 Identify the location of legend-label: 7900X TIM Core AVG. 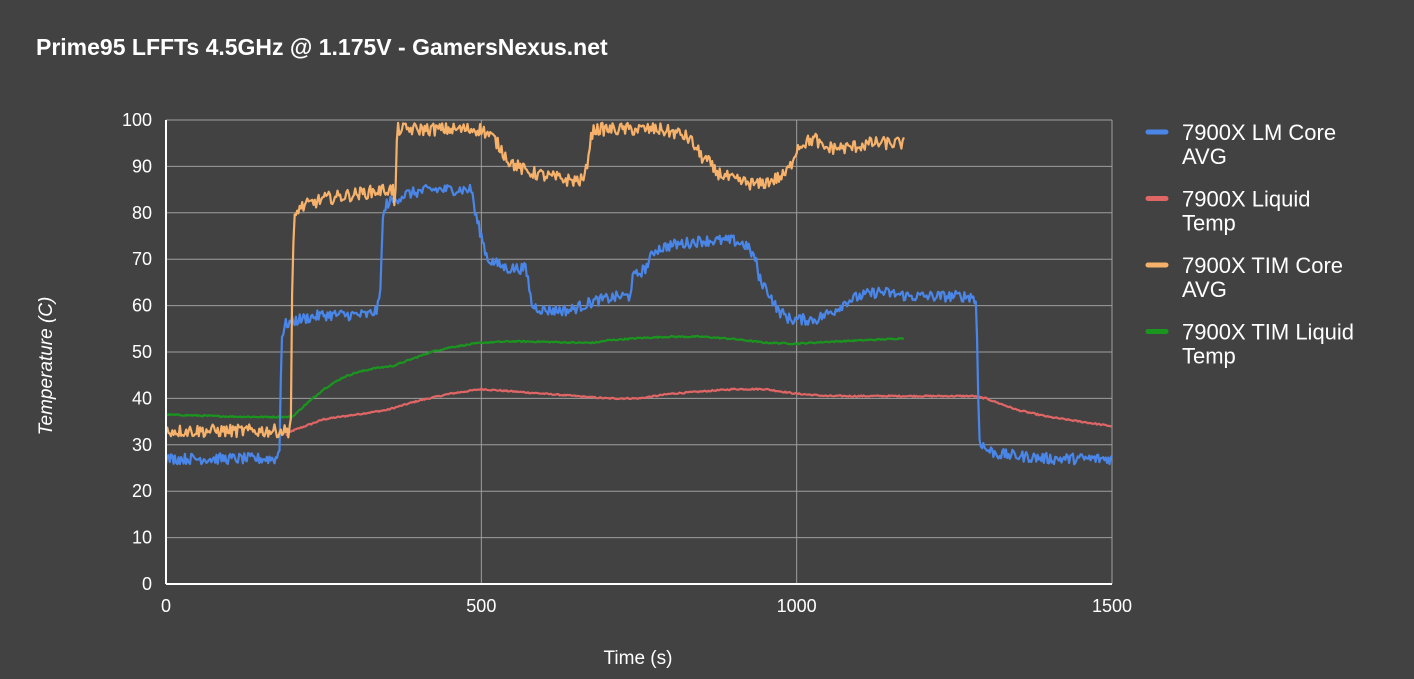
(1262, 277).